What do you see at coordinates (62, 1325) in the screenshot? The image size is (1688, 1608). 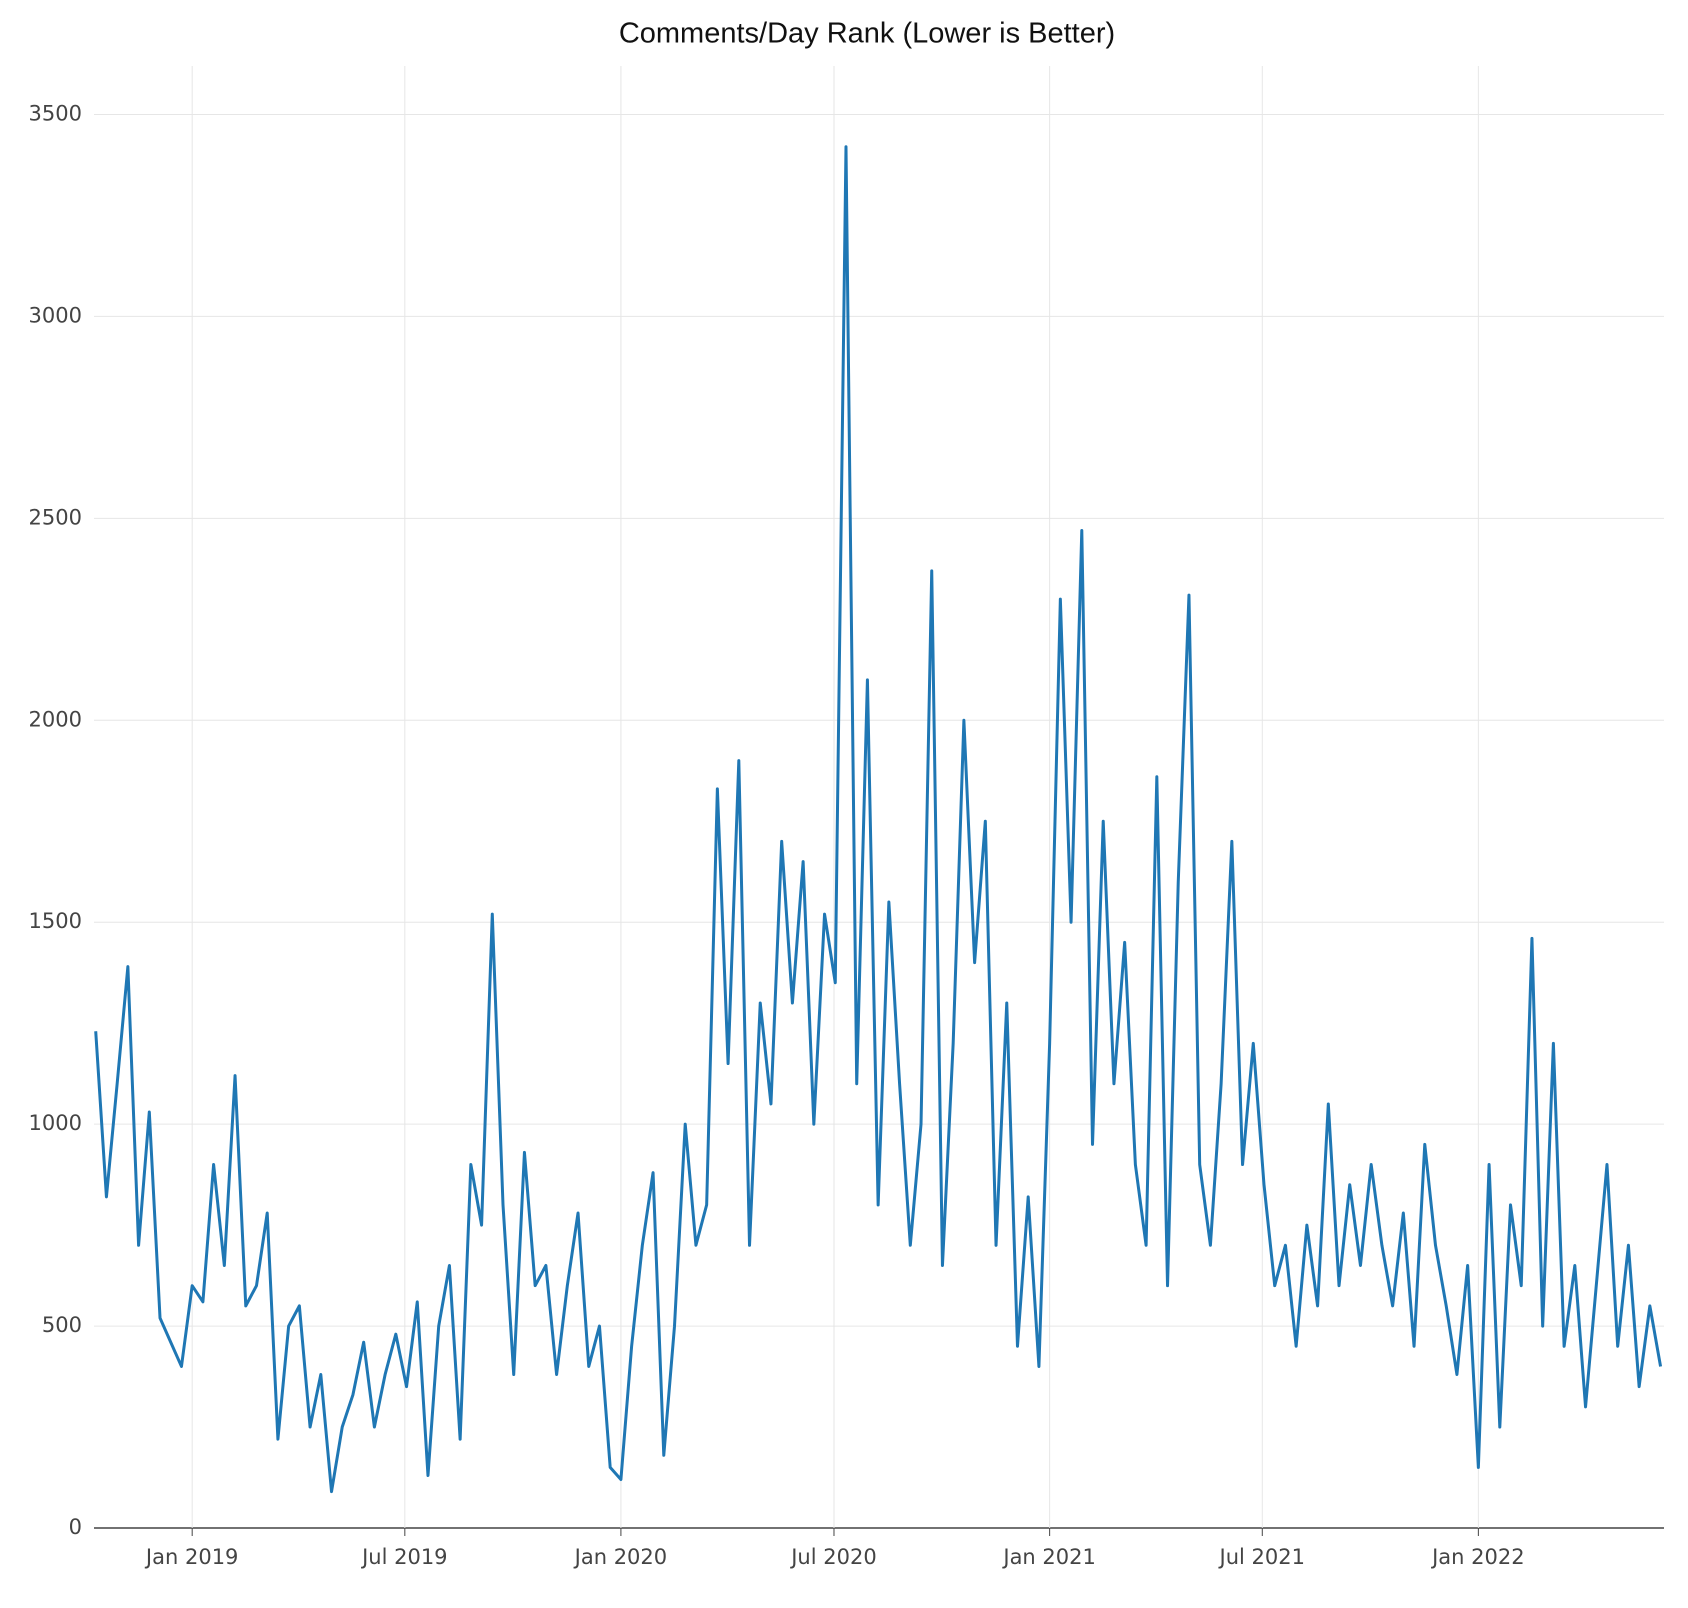 I see `y-tick-label: 500` at bounding box center [62, 1325].